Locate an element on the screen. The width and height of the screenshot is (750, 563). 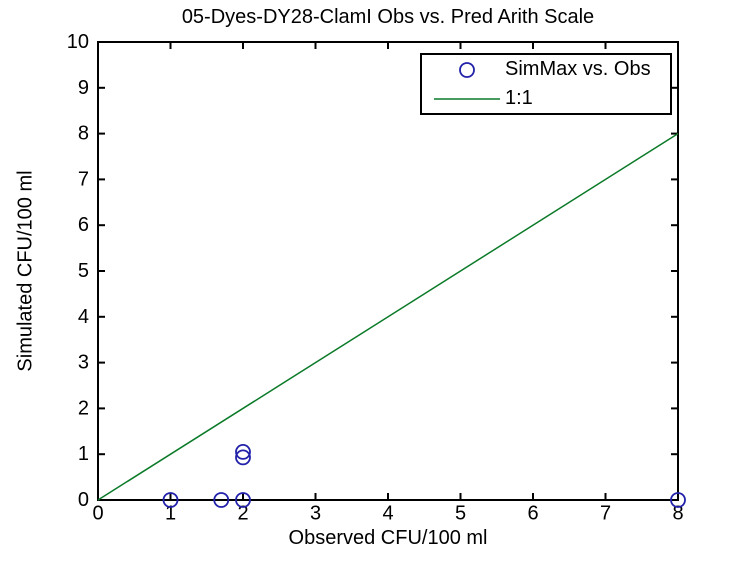
legend-entry-simmax: SimMax vs. Obs is located at coordinates (546, 69).